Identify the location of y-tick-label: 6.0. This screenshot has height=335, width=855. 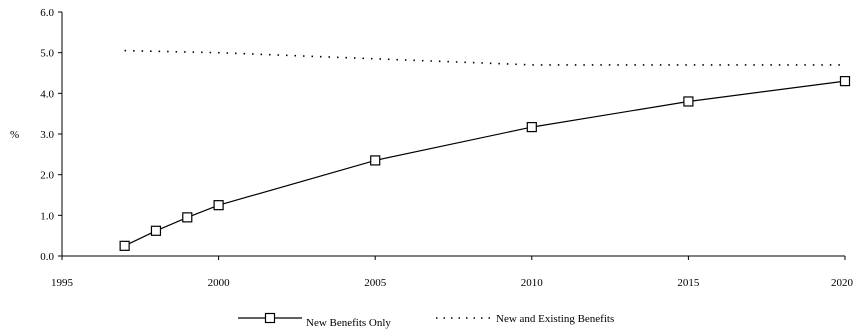
(47, 13).